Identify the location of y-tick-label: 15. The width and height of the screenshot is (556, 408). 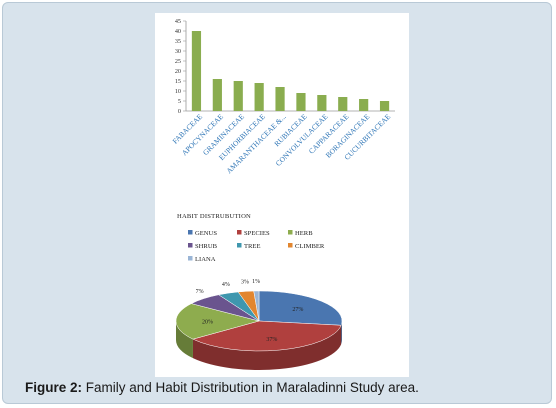
(178, 81).